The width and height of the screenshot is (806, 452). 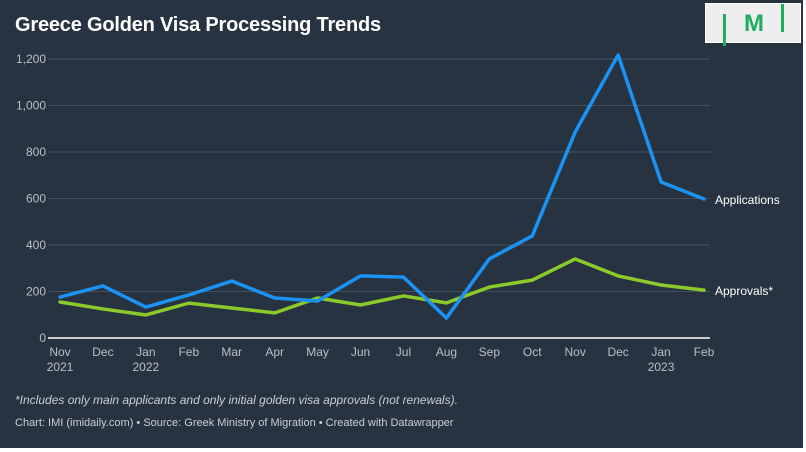 I want to click on series-label: Applications, so click(x=747, y=200).